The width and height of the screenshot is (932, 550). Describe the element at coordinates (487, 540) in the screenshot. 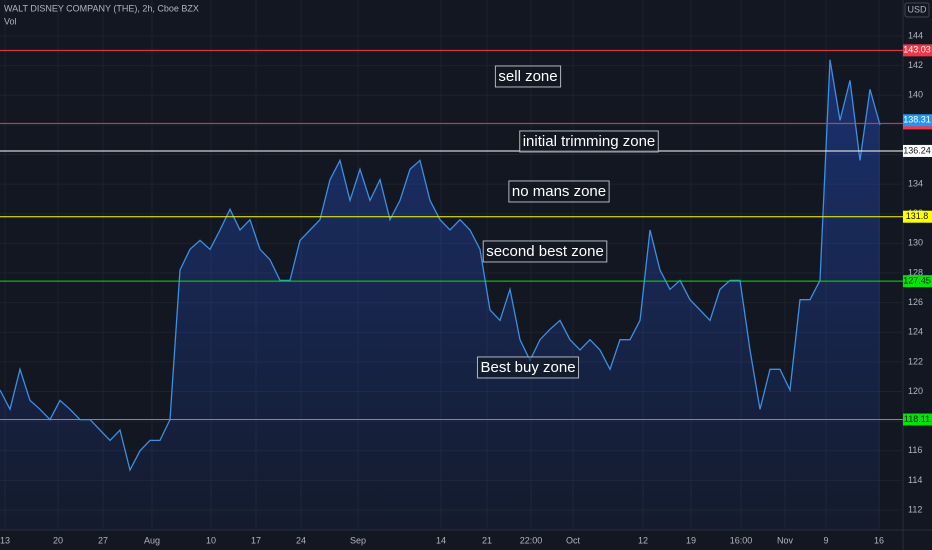

I see `x-tick-label: 21` at that location.